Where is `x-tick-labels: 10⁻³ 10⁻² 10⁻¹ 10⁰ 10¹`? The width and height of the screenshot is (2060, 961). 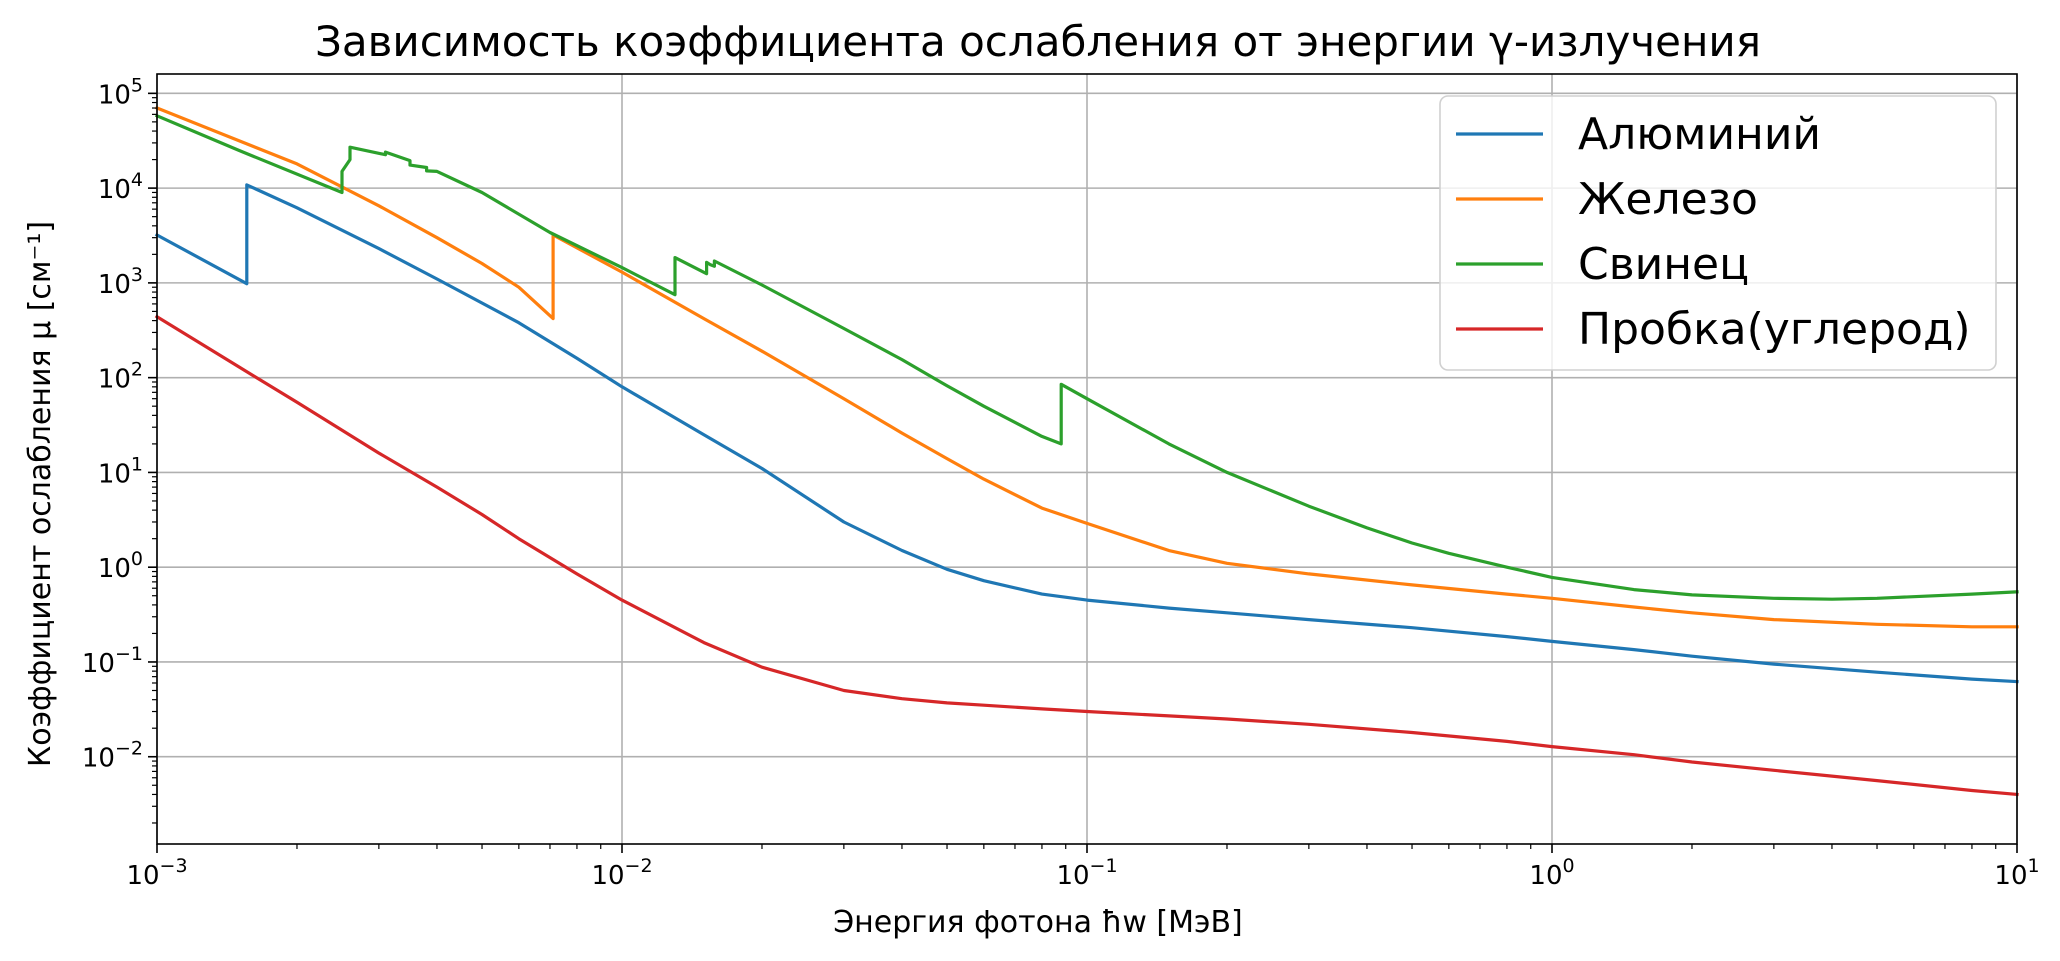
x-tick-labels: 10⁻³ 10⁻² 10⁻¹ 10⁰ 10¹ is located at coordinates (1082, 873).